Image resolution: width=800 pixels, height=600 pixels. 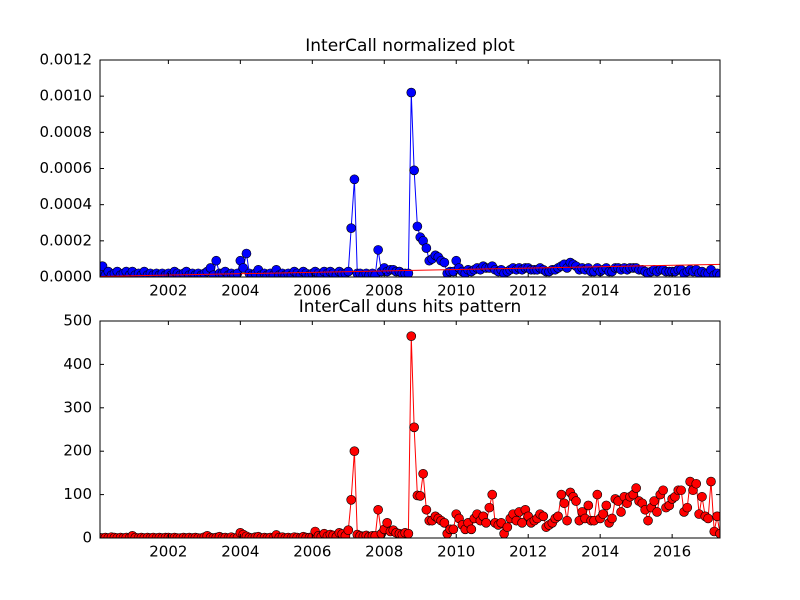 What do you see at coordinates (66, 132) in the screenshot?
I see `y-tick-label: 0.0008` at bounding box center [66, 132].